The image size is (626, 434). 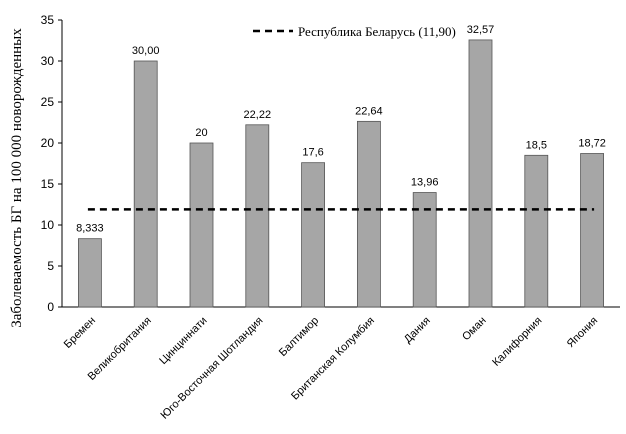 What do you see at coordinates (48, 143) in the screenshot?
I see `y-tick-label: 20` at bounding box center [48, 143].